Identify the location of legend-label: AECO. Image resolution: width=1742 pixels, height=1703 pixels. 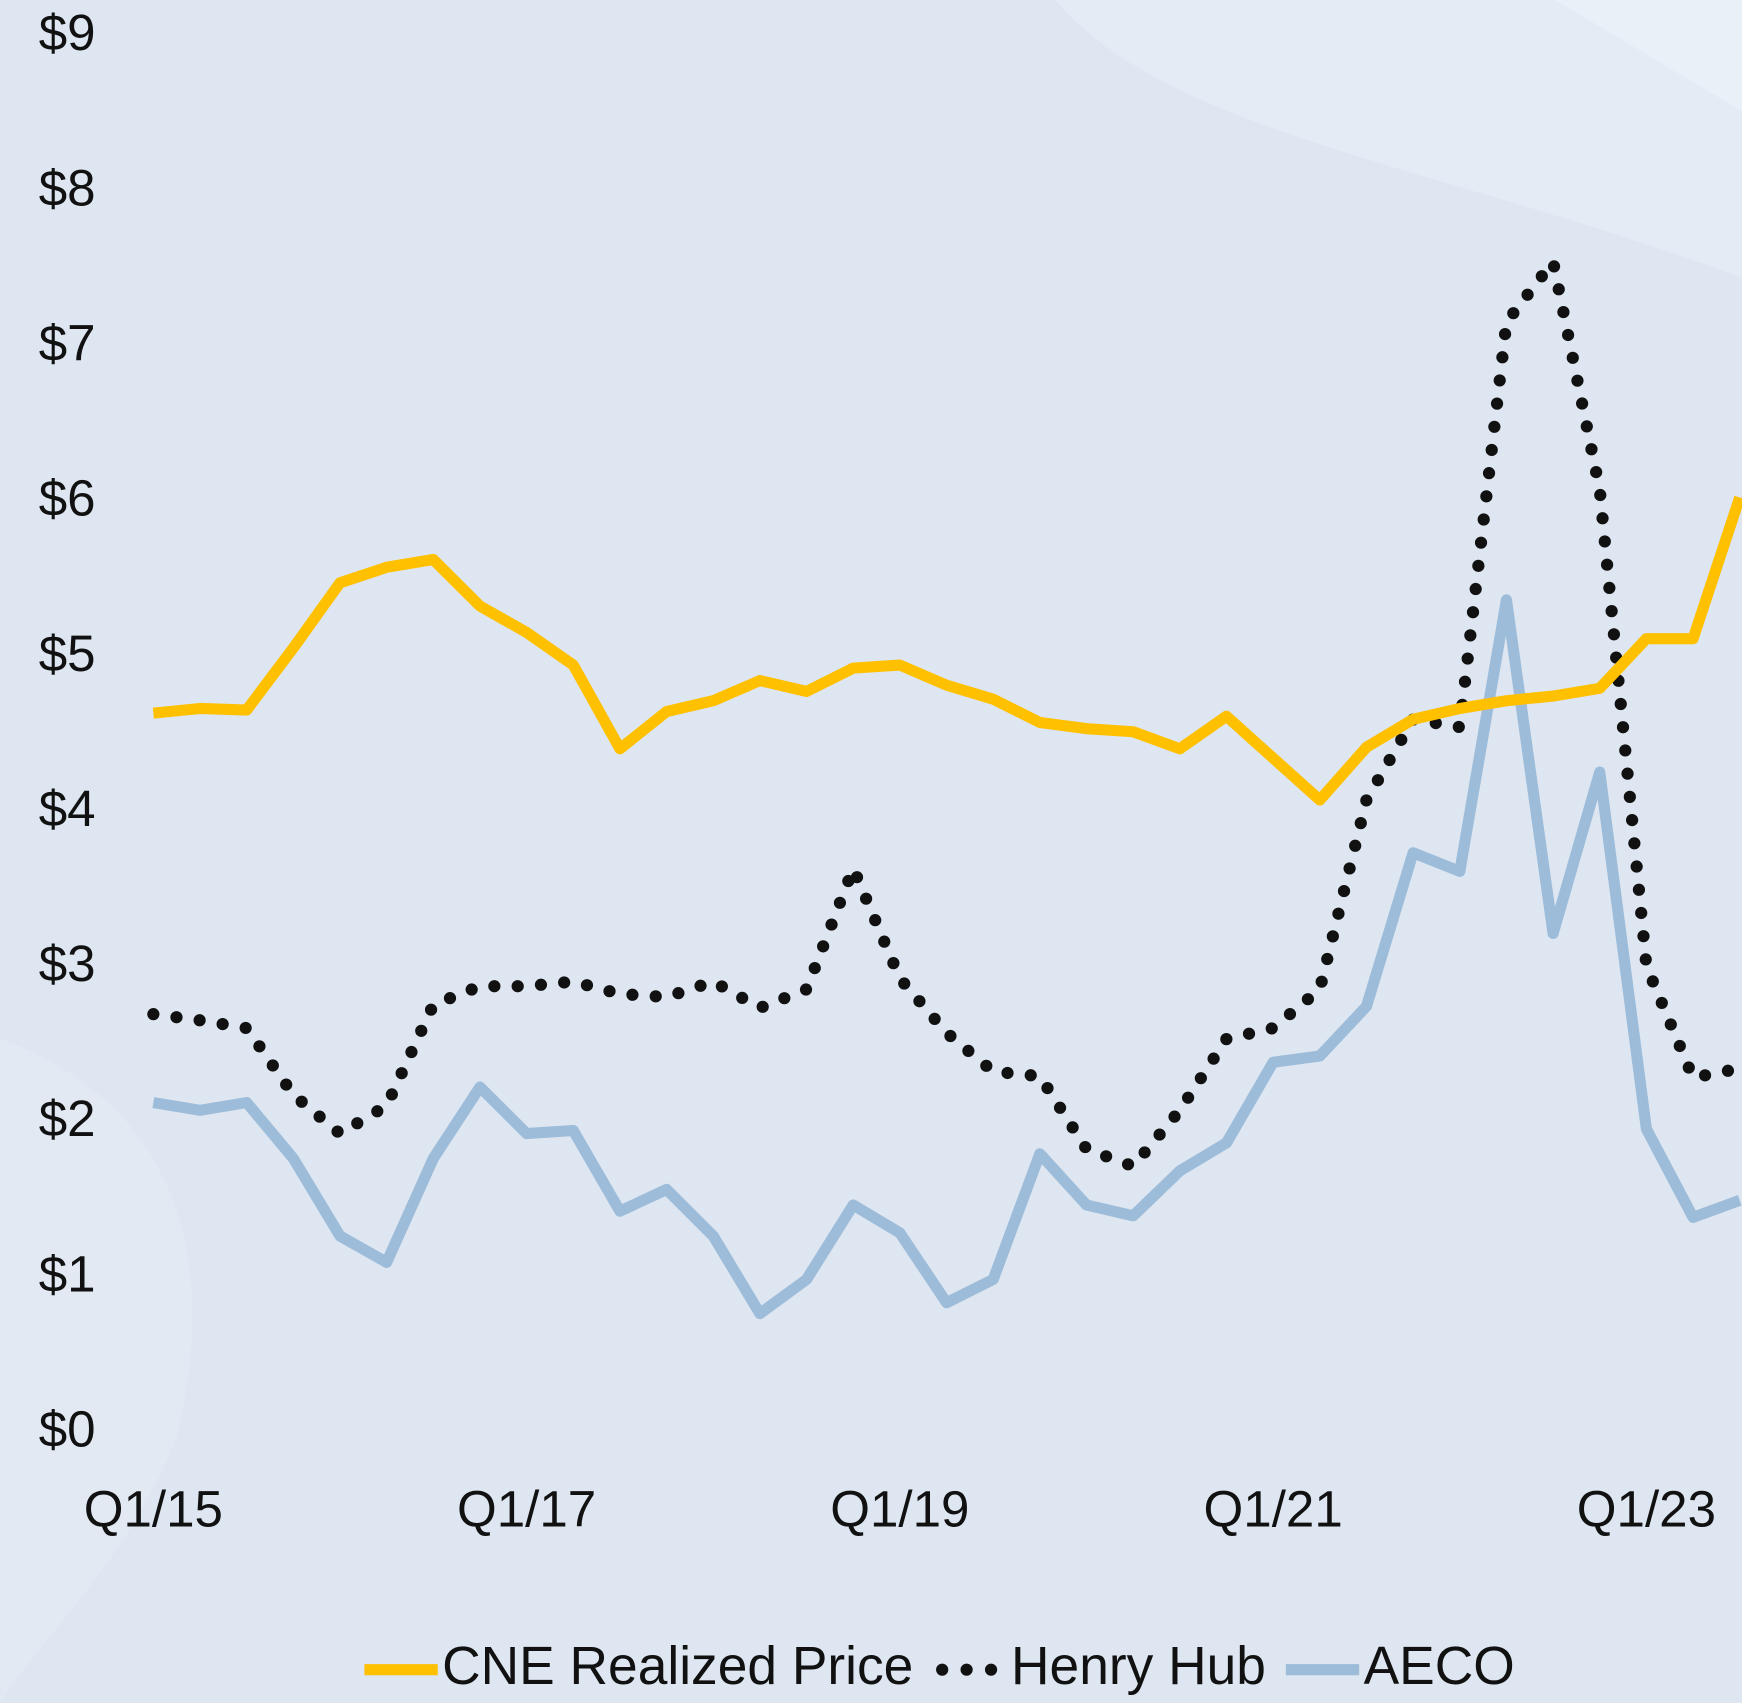
(1439, 1666).